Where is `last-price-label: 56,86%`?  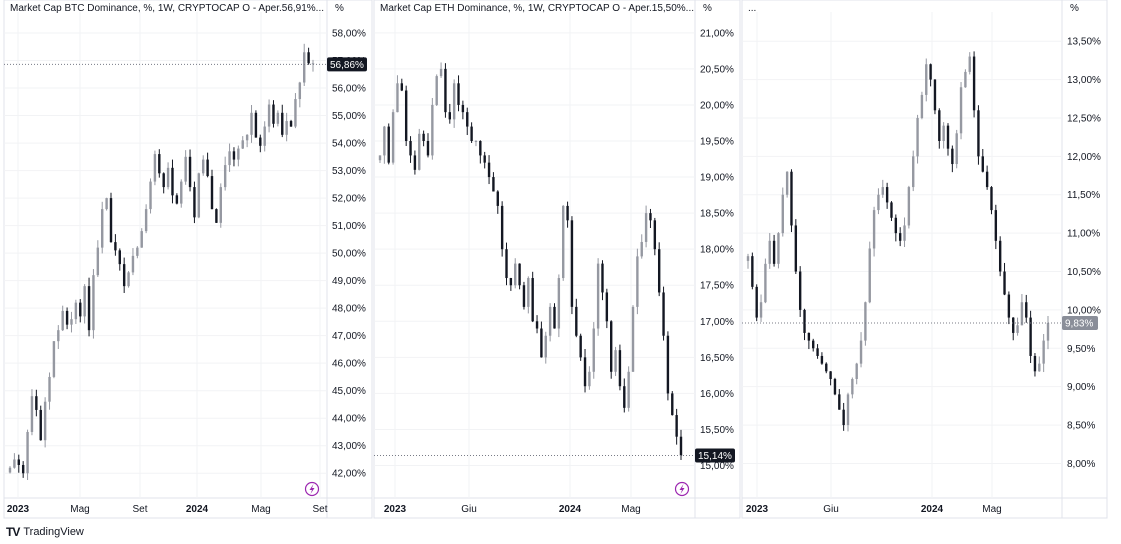
last-price-label: 56,86% is located at coordinates (347, 65).